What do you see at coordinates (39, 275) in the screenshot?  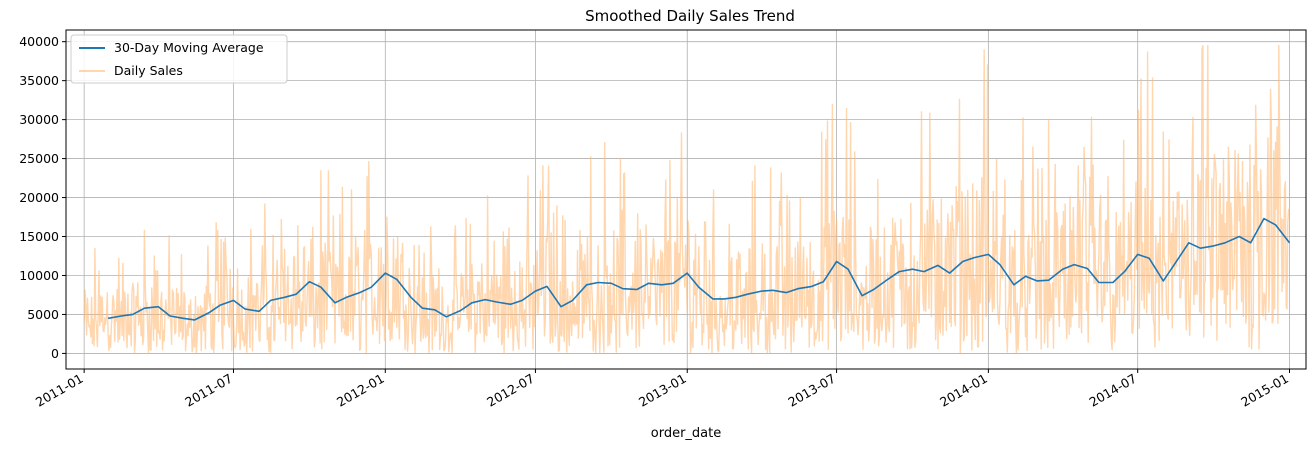 I see `y-tick-label: 10000` at bounding box center [39, 275].